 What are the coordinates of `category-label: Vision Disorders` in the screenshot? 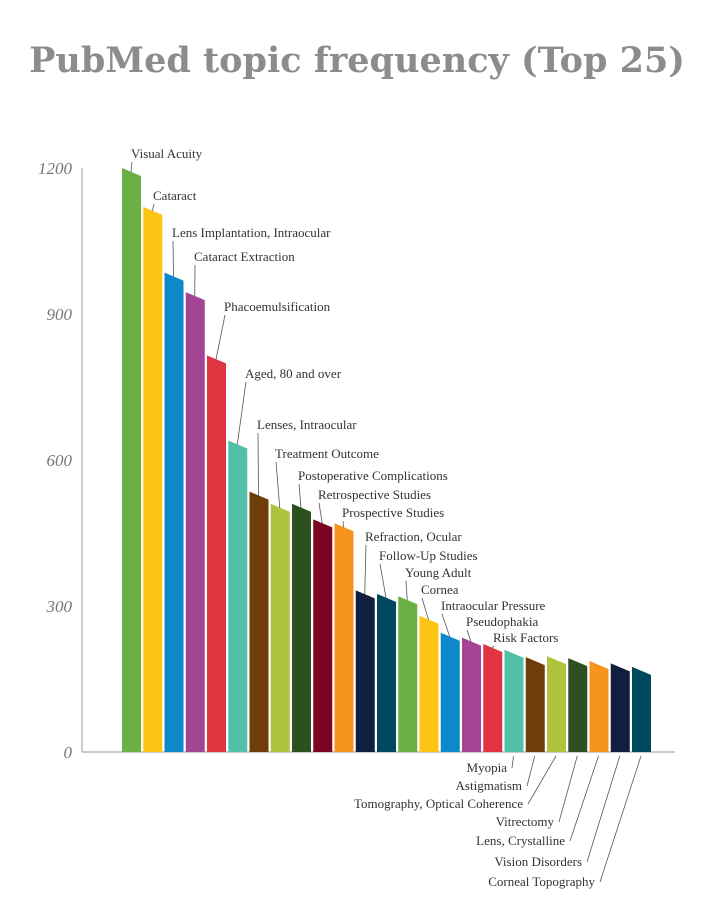 It's located at (538, 861).